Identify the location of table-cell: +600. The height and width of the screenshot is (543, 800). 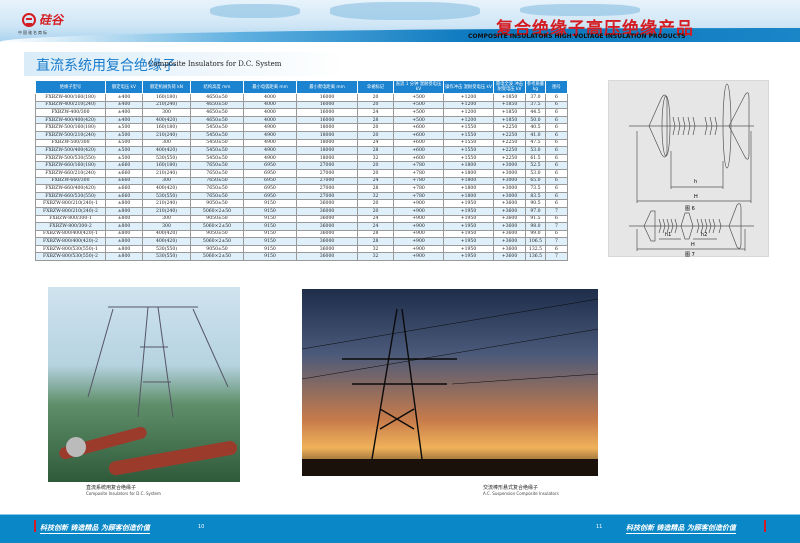
(418, 158).